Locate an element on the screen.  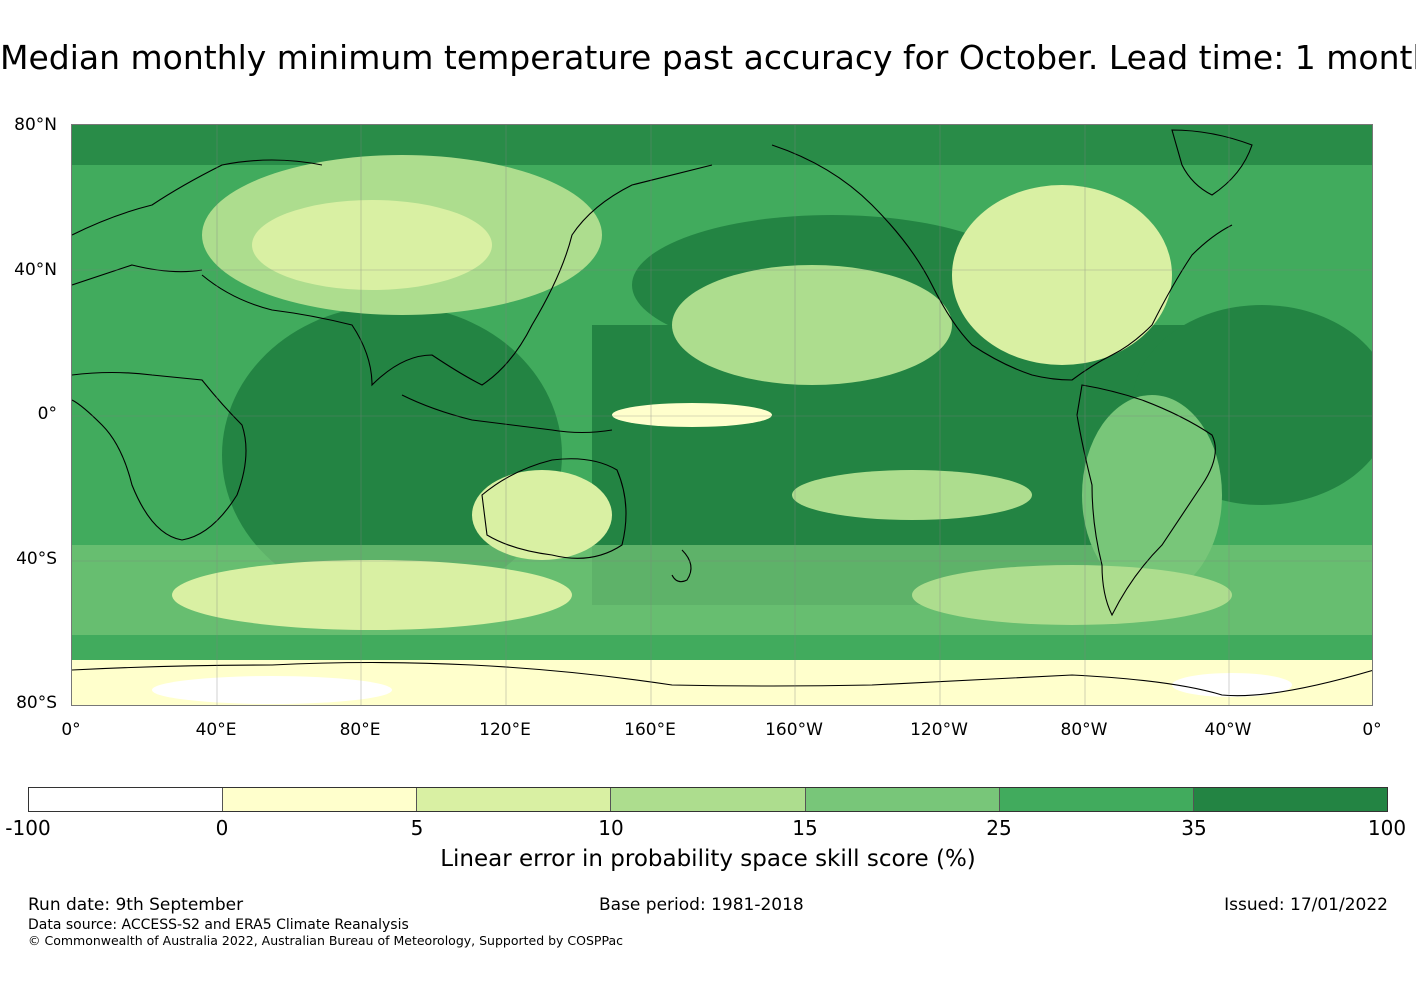
lon-label-40e: 40°E is located at coordinates (216, 730).